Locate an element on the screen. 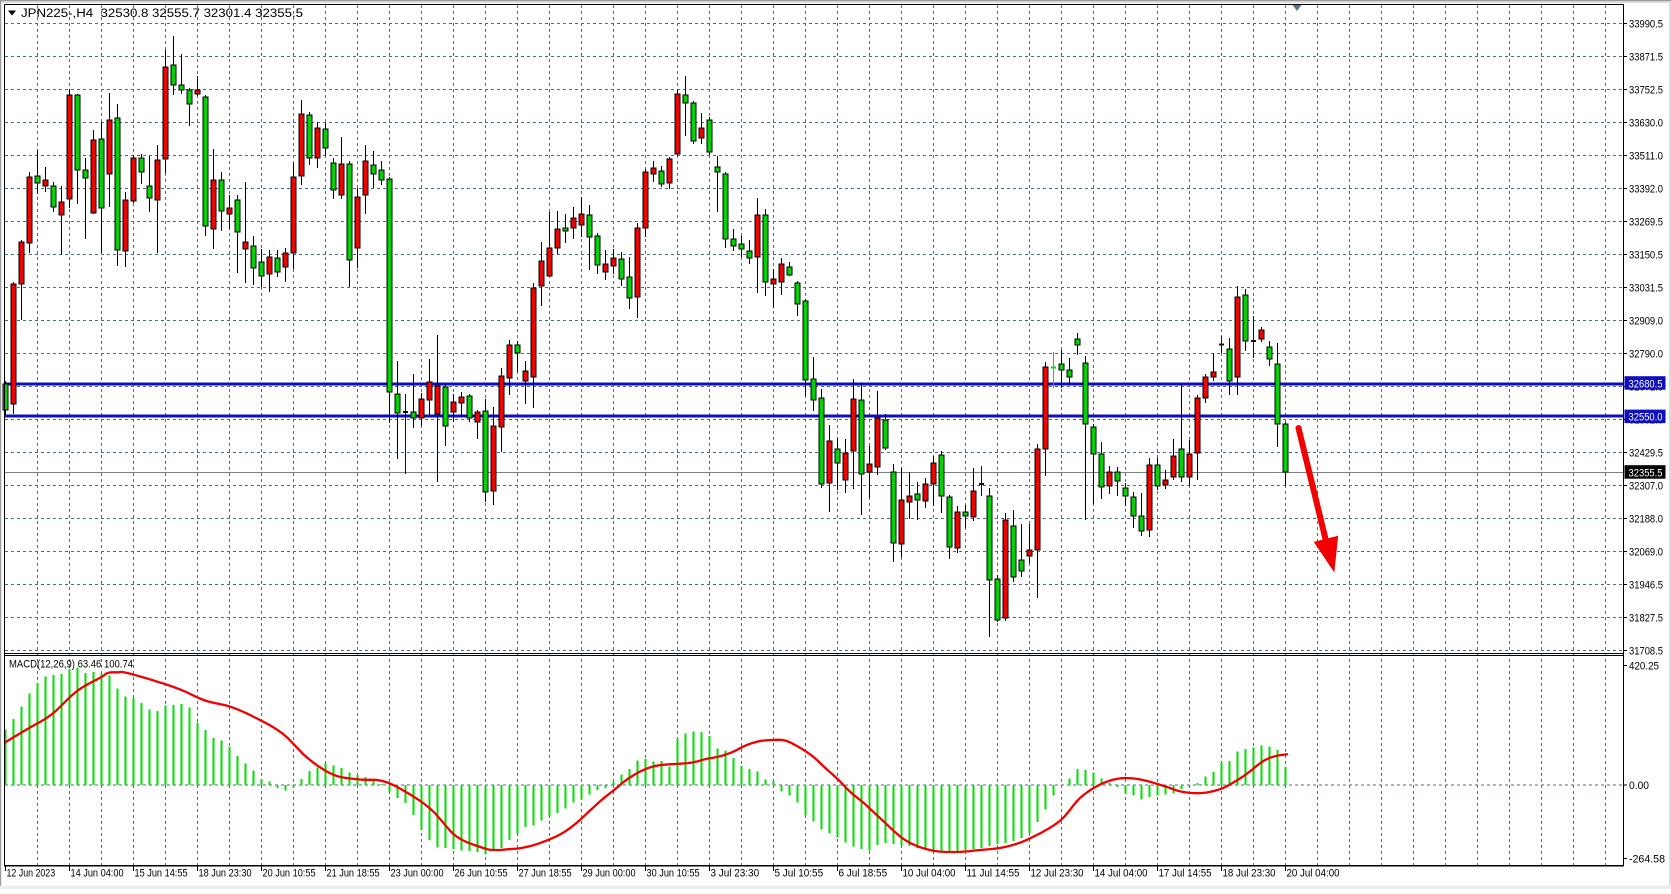 The image size is (1671, 894). svg-text: 33871.5 is located at coordinates (1646, 58).